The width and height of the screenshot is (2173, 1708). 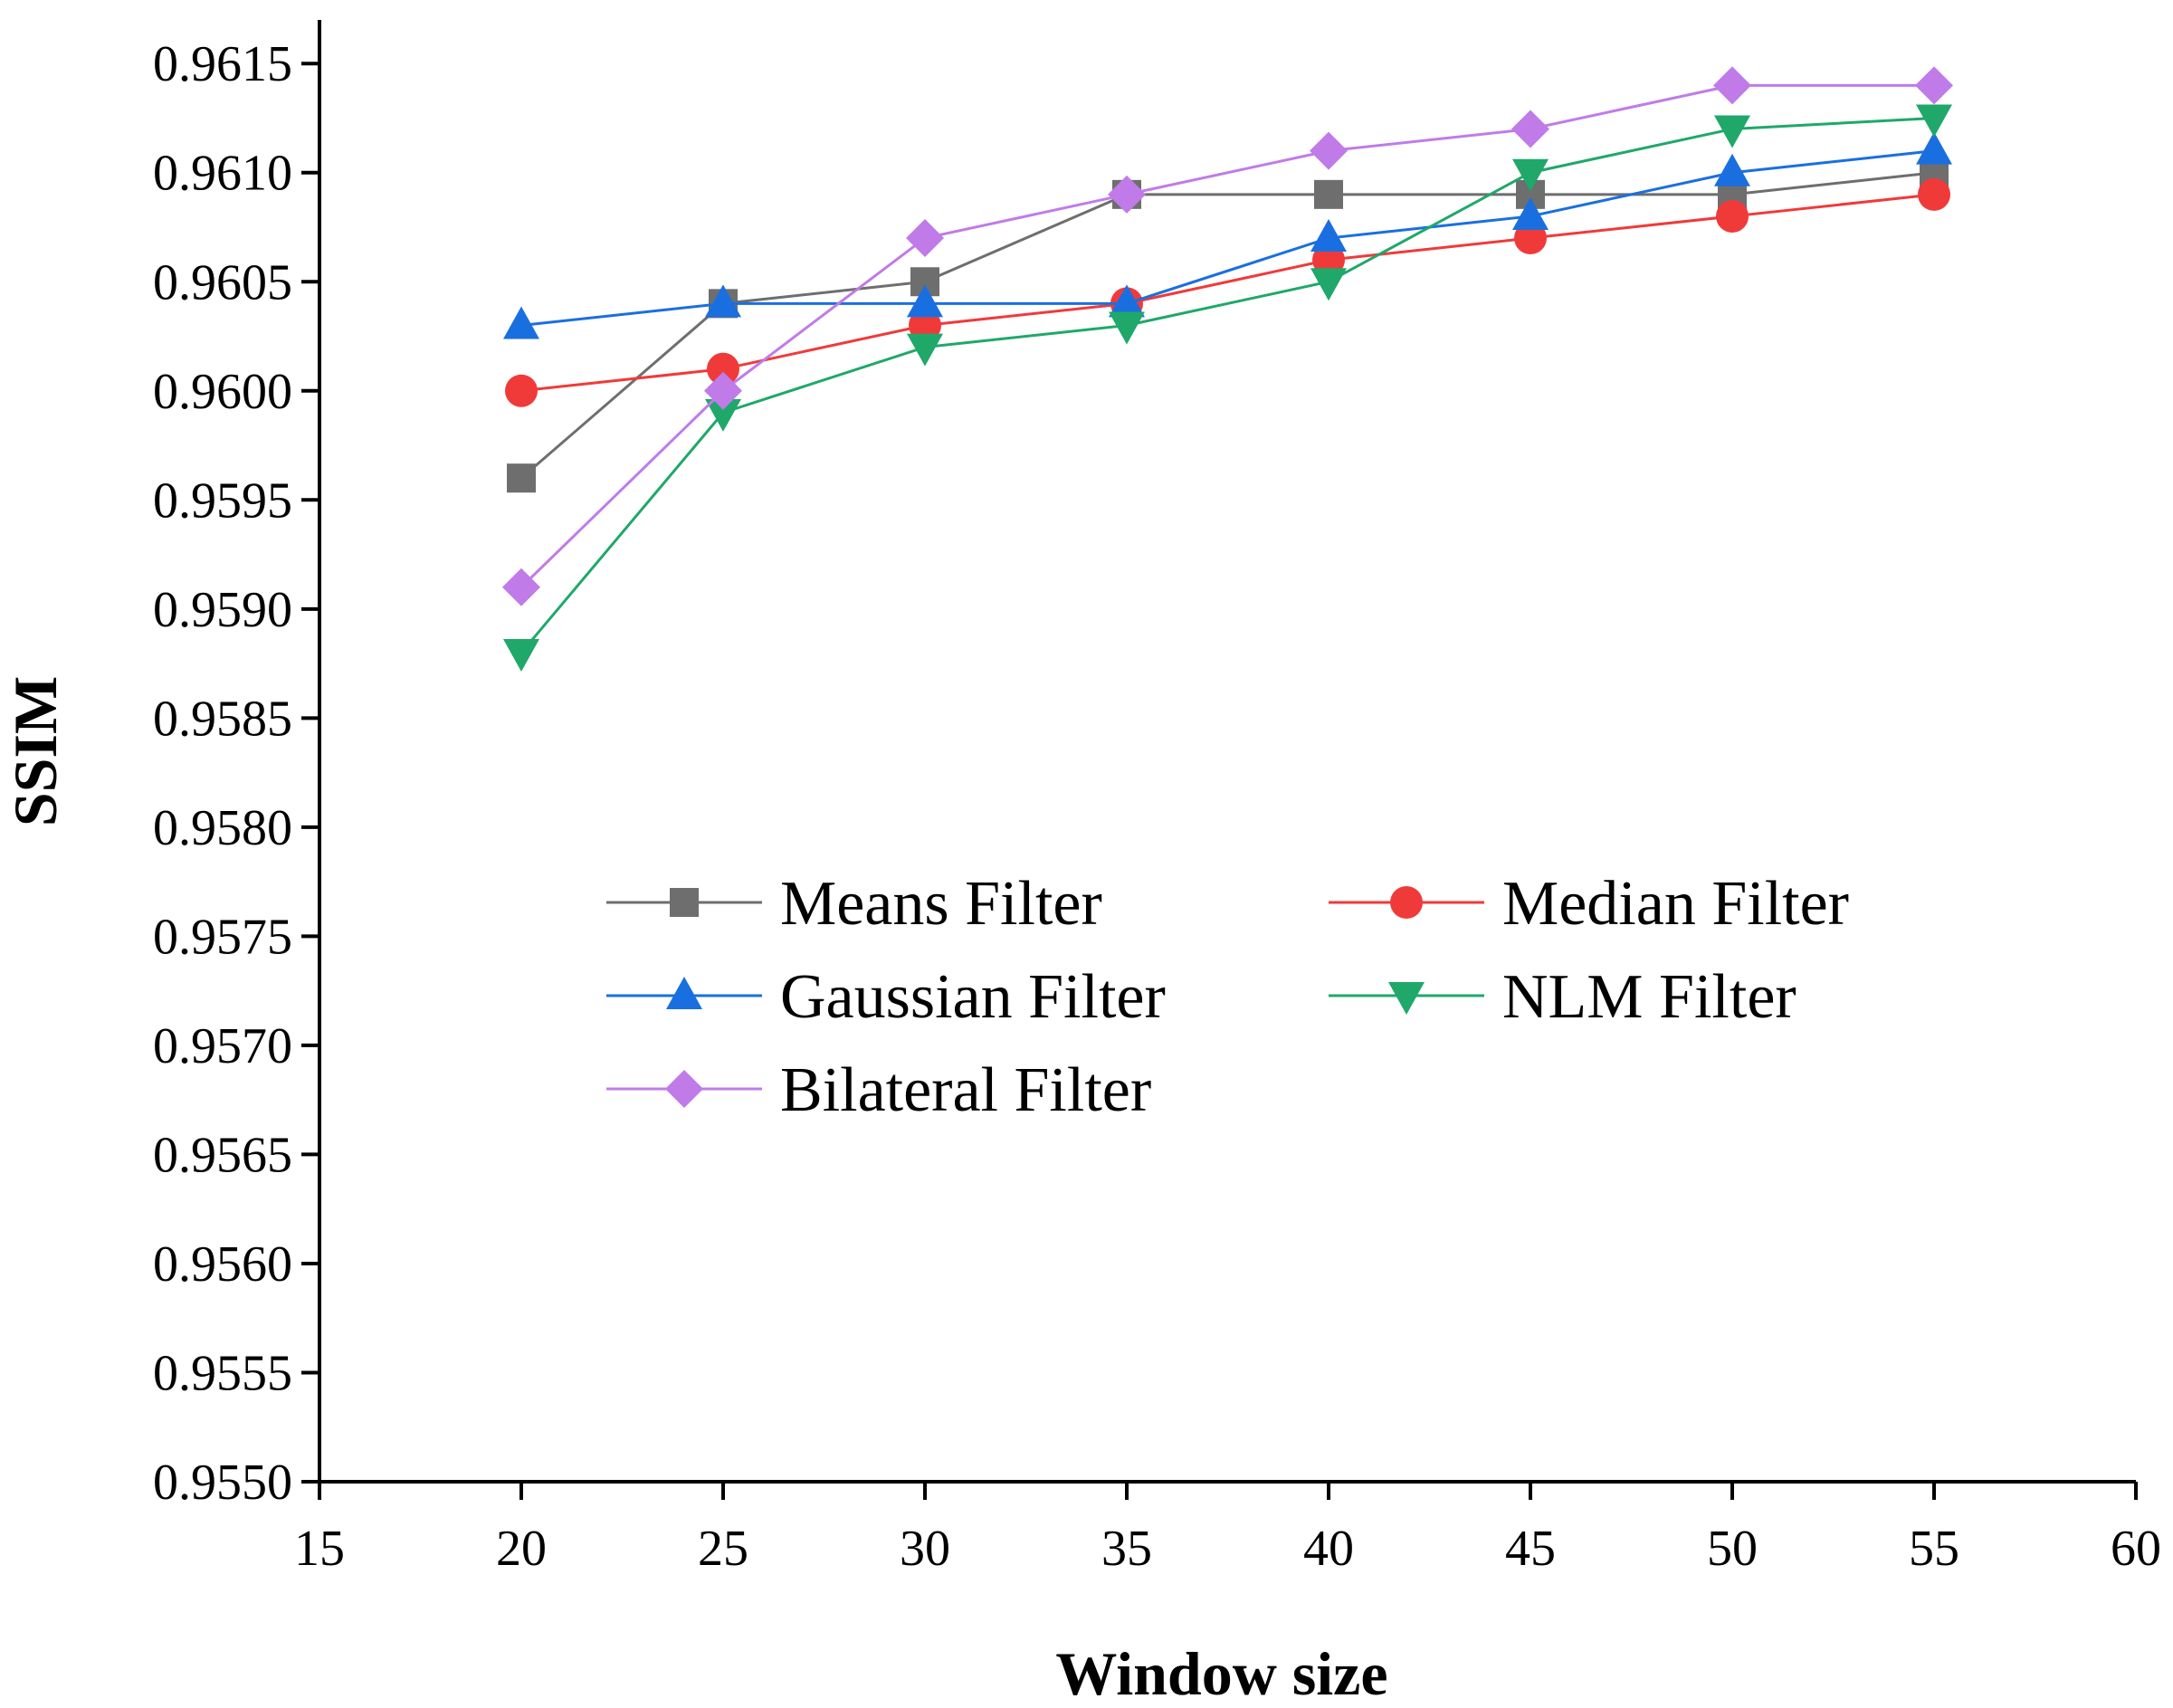 What do you see at coordinates (222, 1046) in the screenshot?
I see `y-tick-label: 0.9570` at bounding box center [222, 1046].